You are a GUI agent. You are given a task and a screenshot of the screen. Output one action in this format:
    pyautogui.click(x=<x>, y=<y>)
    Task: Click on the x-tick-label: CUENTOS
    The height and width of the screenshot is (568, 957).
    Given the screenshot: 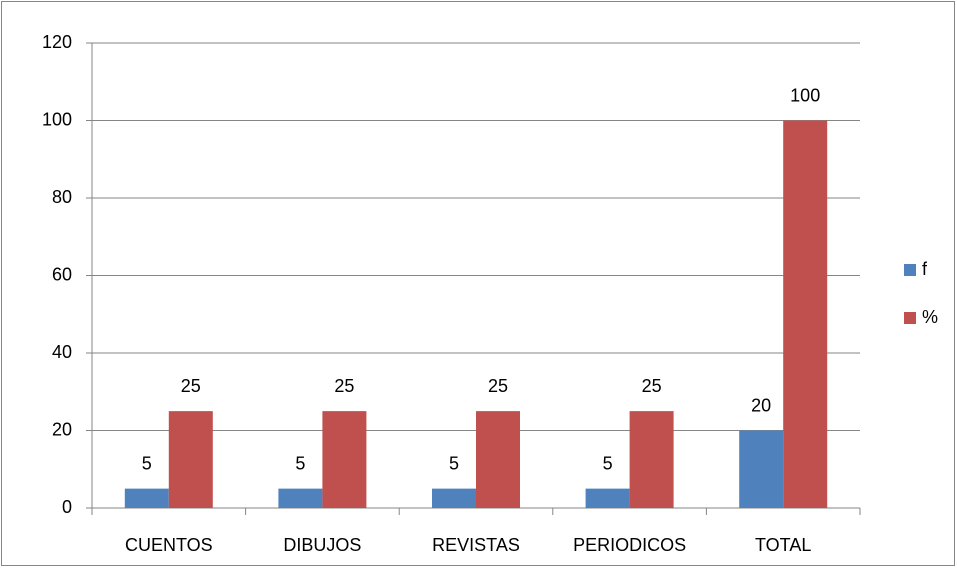 What is the action you would take?
    pyautogui.click(x=169, y=545)
    